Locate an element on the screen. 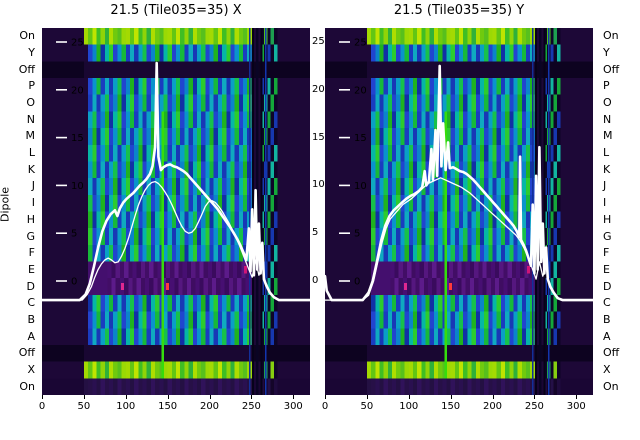 Image resolution: width=640 pixels, height=440 pixels. left-panel-title: 21.5 (Tile035=35) X is located at coordinates (176, 10).